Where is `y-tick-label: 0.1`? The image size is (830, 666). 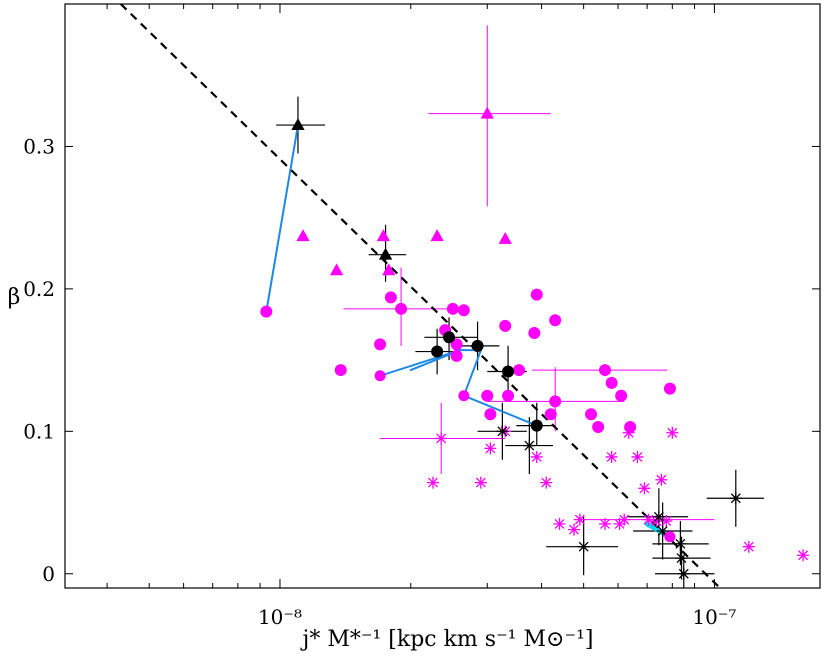
y-tick-label: 0.1 is located at coordinates (39, 431).